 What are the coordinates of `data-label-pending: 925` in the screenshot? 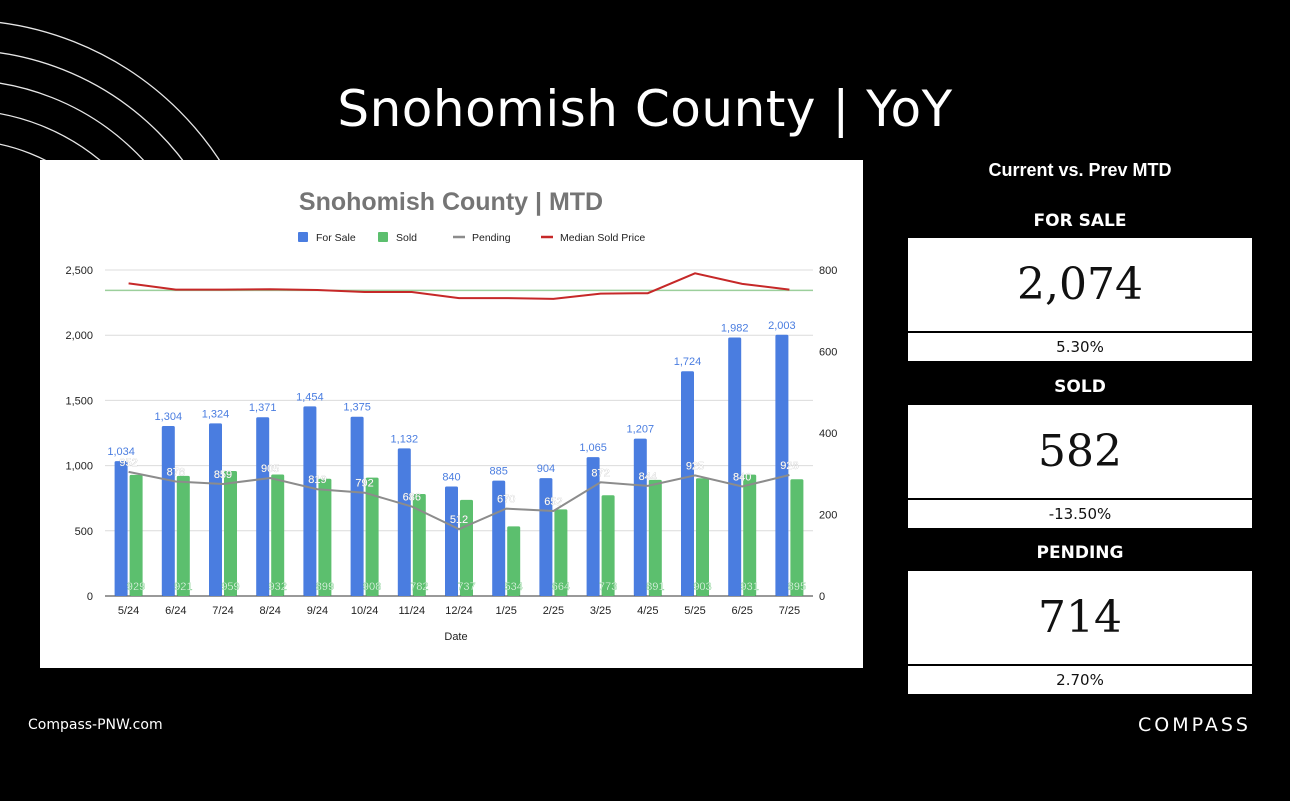 It's located at (695, 466).